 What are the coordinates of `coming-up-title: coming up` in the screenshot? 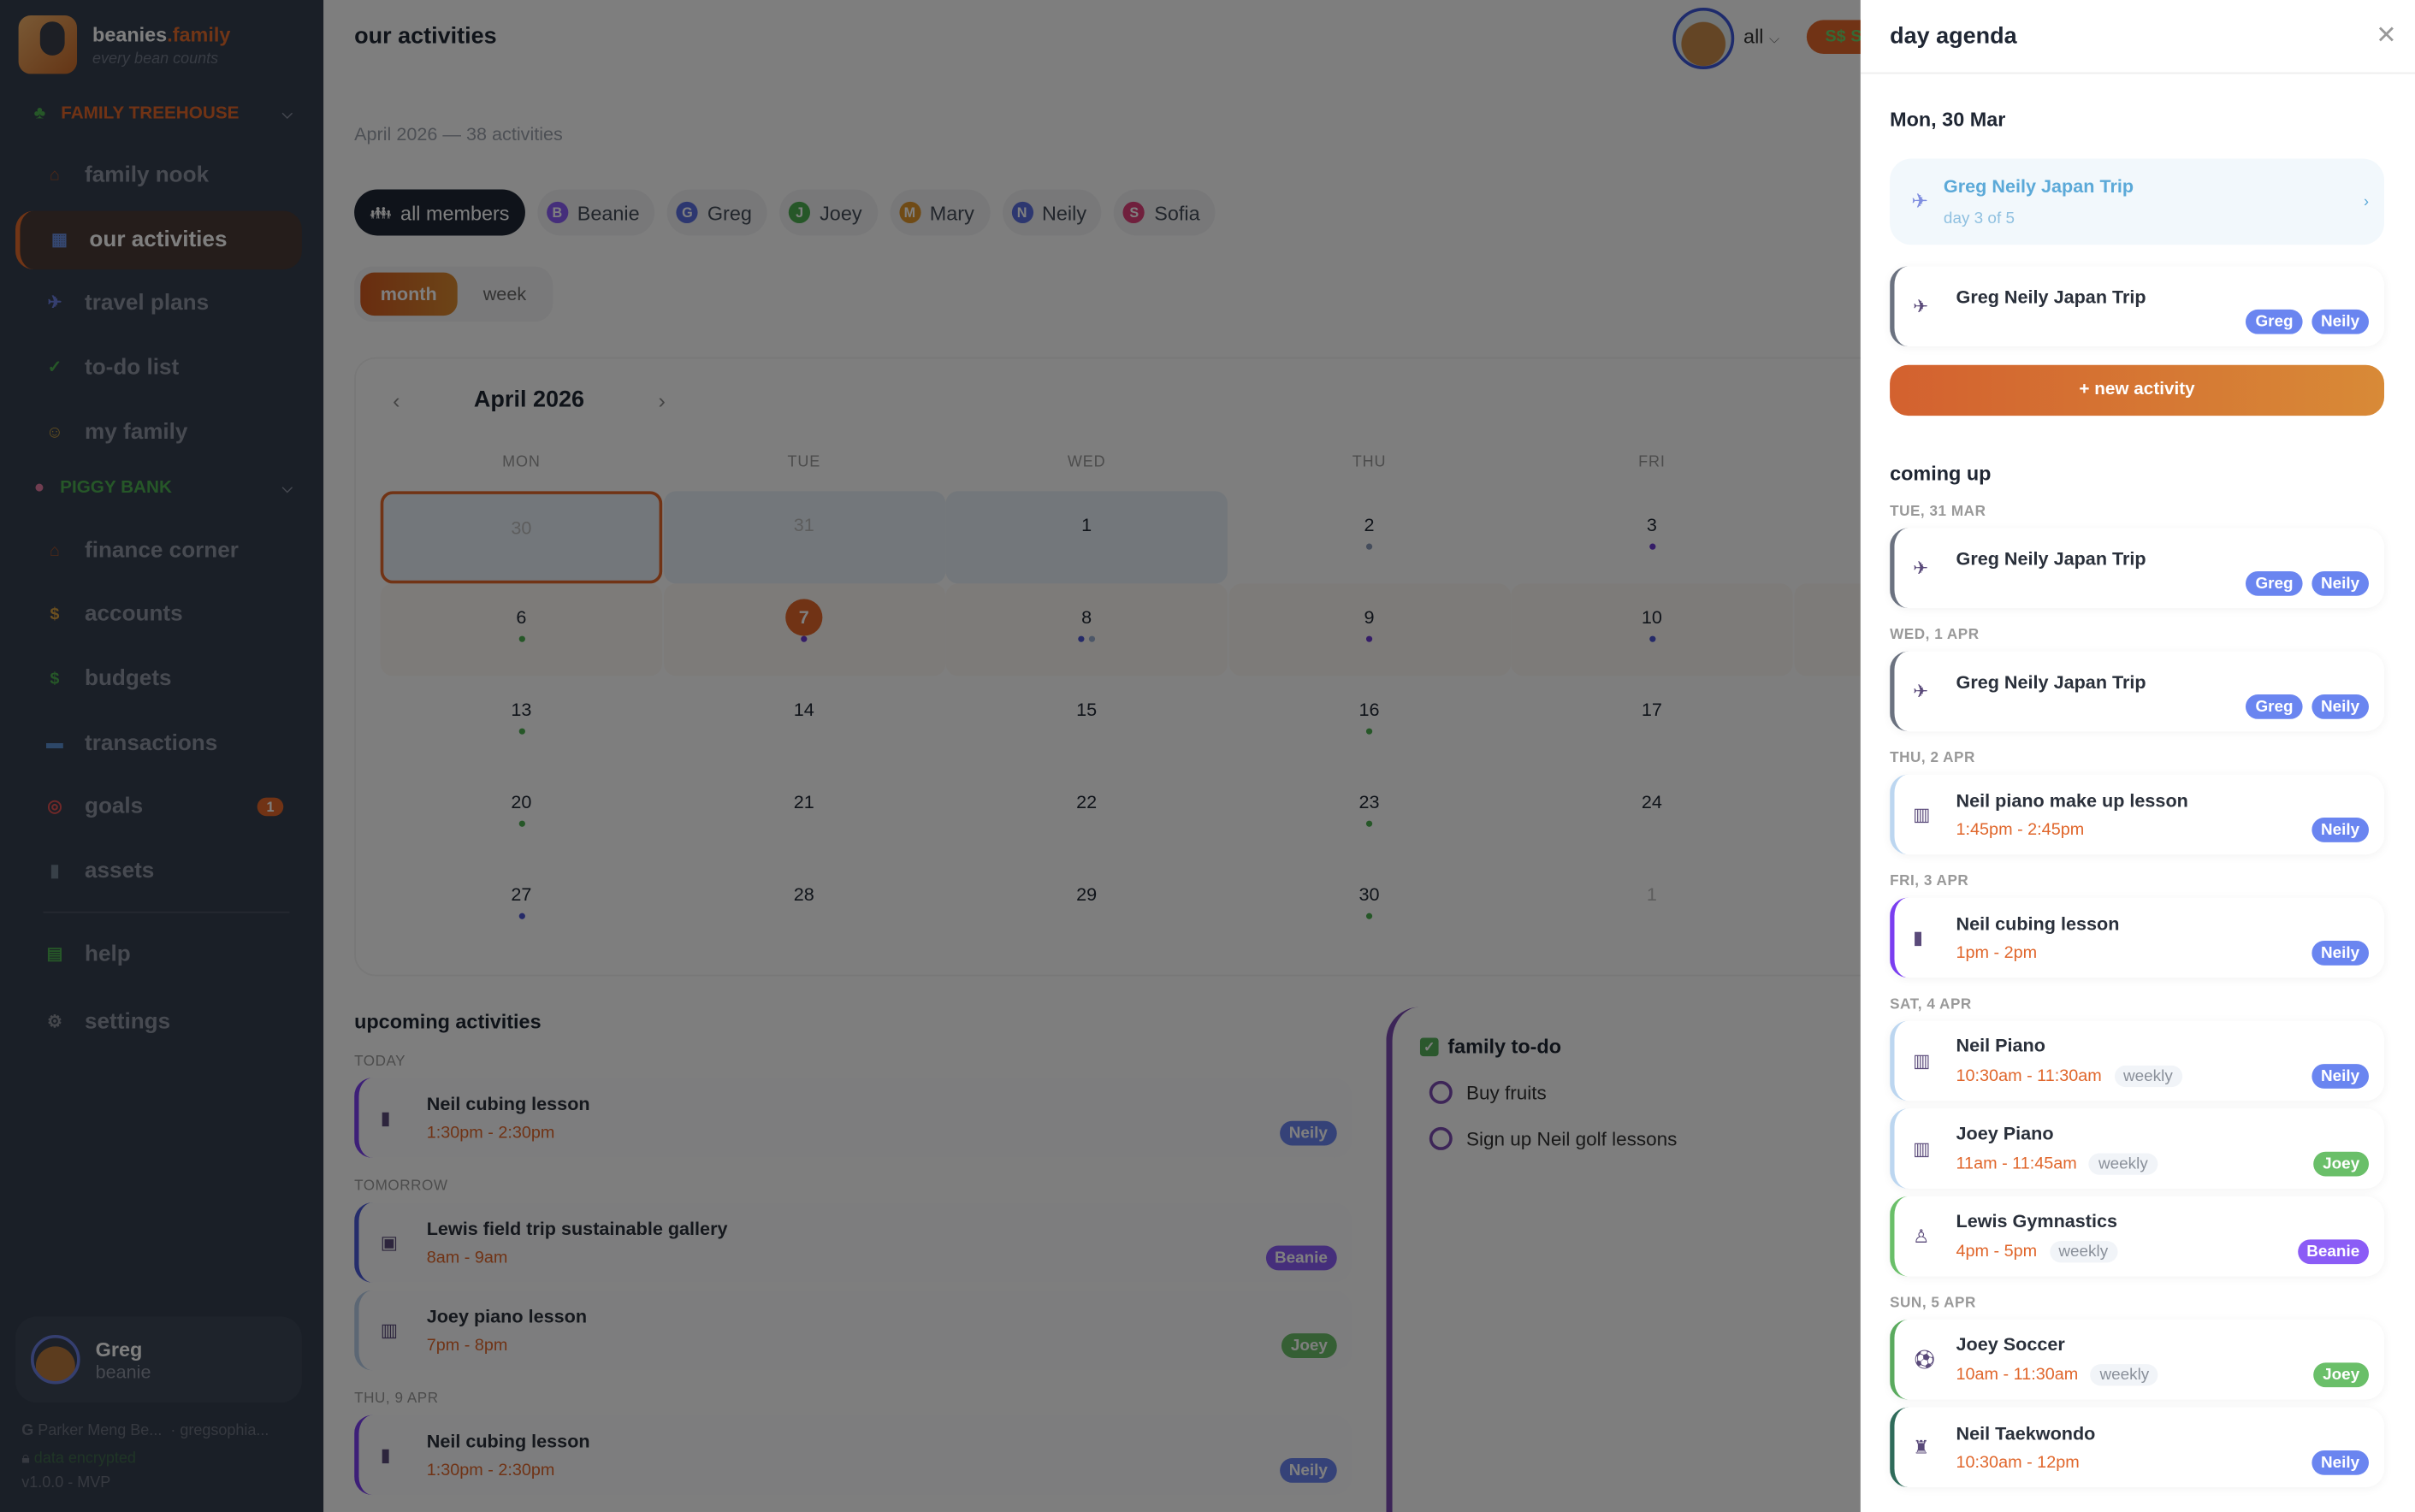 It's located at (1941, 474).